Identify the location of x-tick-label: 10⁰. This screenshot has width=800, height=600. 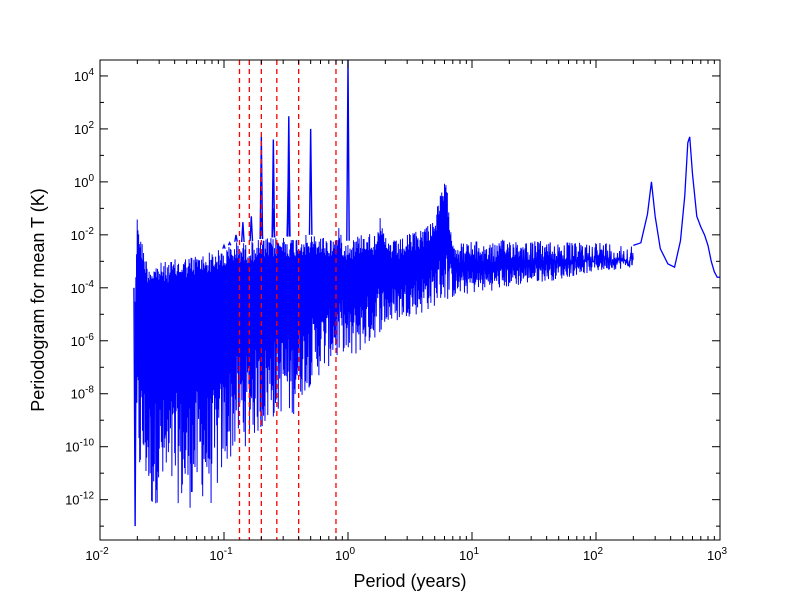
(345, 554).